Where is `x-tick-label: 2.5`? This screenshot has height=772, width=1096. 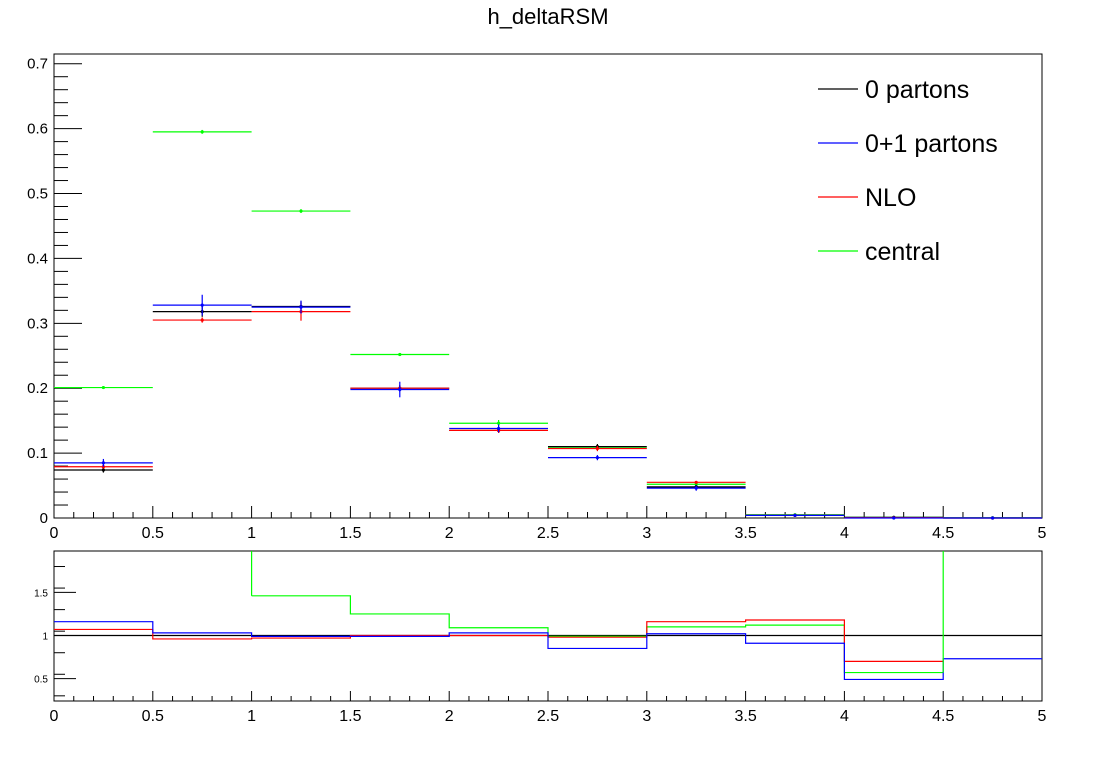 x-tick-label: 2.5 is located at coordinates (548, 533).